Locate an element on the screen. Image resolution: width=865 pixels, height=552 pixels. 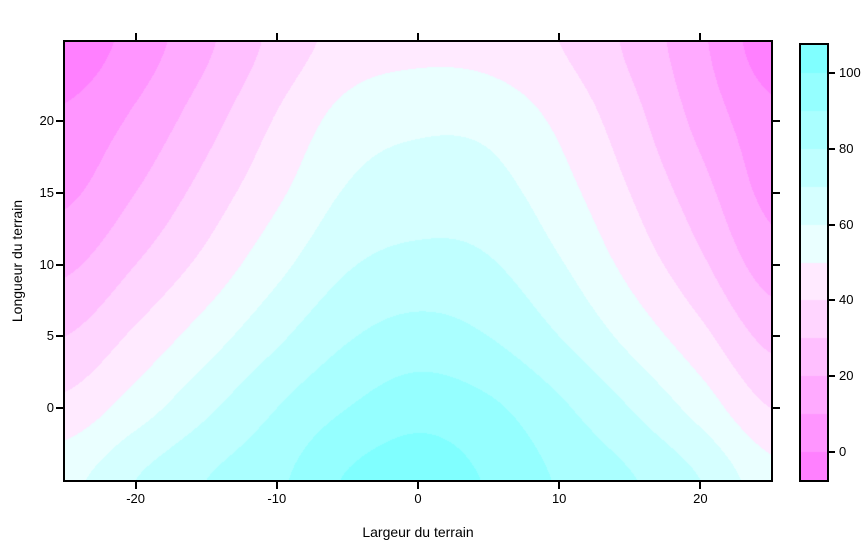
legend-tick-label-40: 40 is located at coordinates (846, 300).